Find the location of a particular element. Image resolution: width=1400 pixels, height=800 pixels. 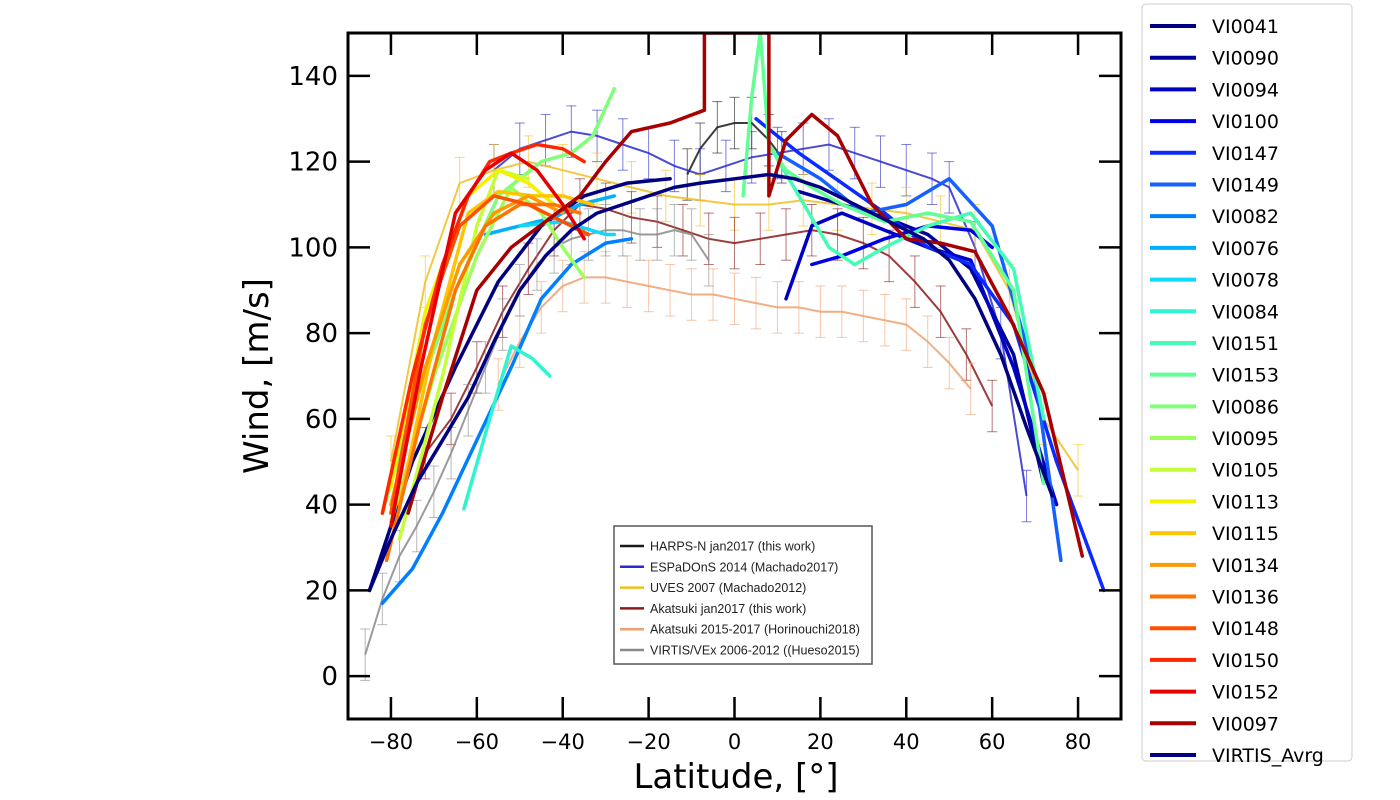

legend-label-vi0090: VI0090 is located at coordinates (1245, 59).